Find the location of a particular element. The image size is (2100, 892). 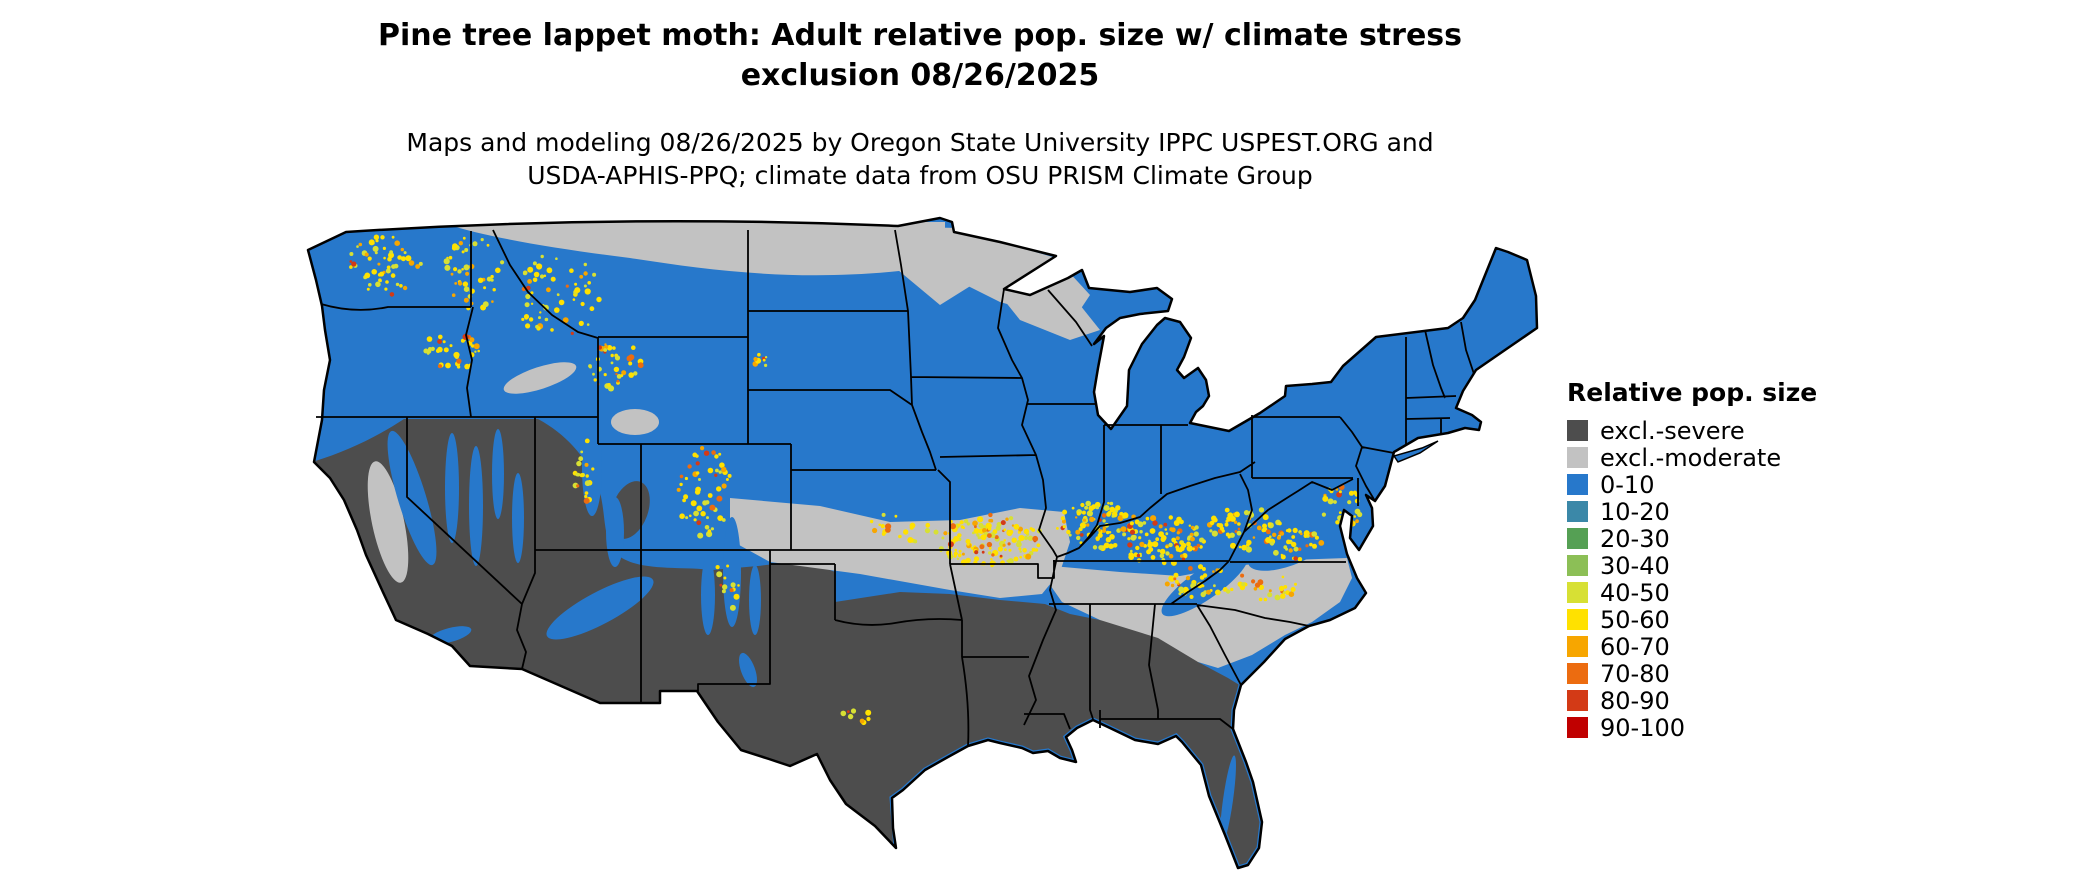

legend-label: 80-90 is located at coordinates (1635, 700).